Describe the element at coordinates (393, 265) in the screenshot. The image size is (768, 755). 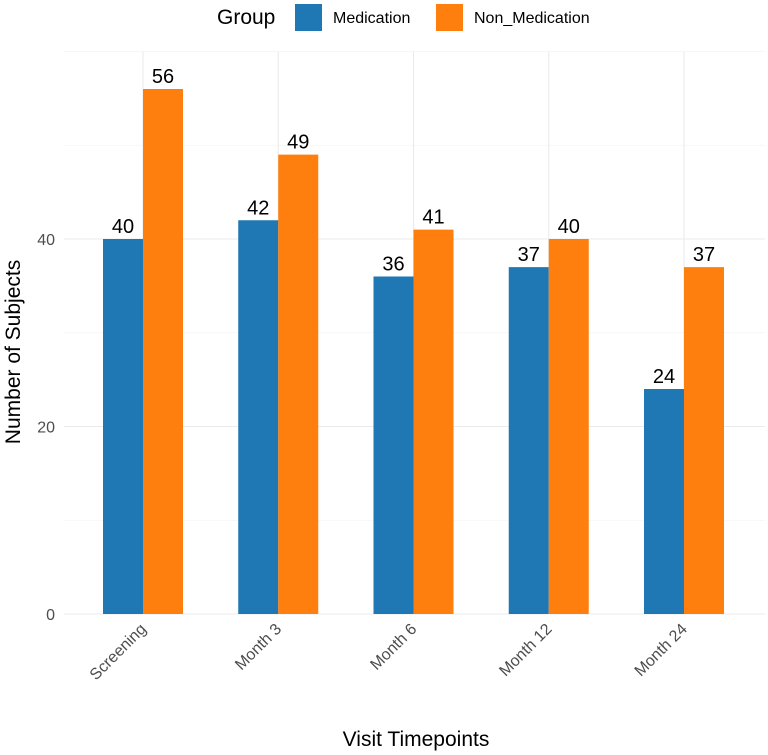
I see `data-label-medication-month-6: 36` at that location.